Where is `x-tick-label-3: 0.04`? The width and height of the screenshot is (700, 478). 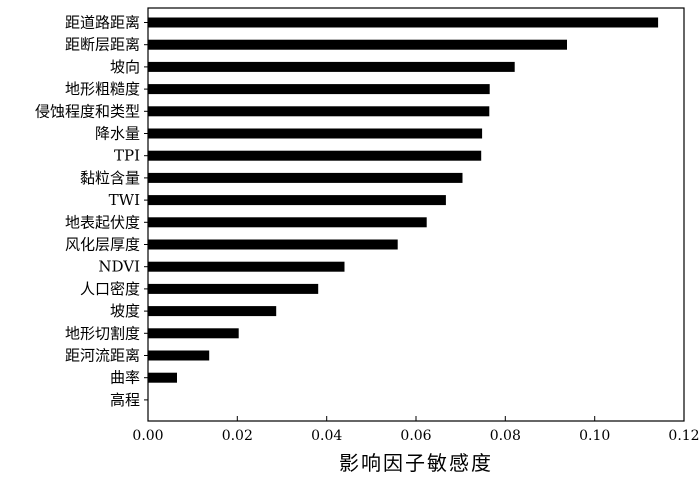
x-tick-label-3: 0.04 is located at coordinates (326, 436).